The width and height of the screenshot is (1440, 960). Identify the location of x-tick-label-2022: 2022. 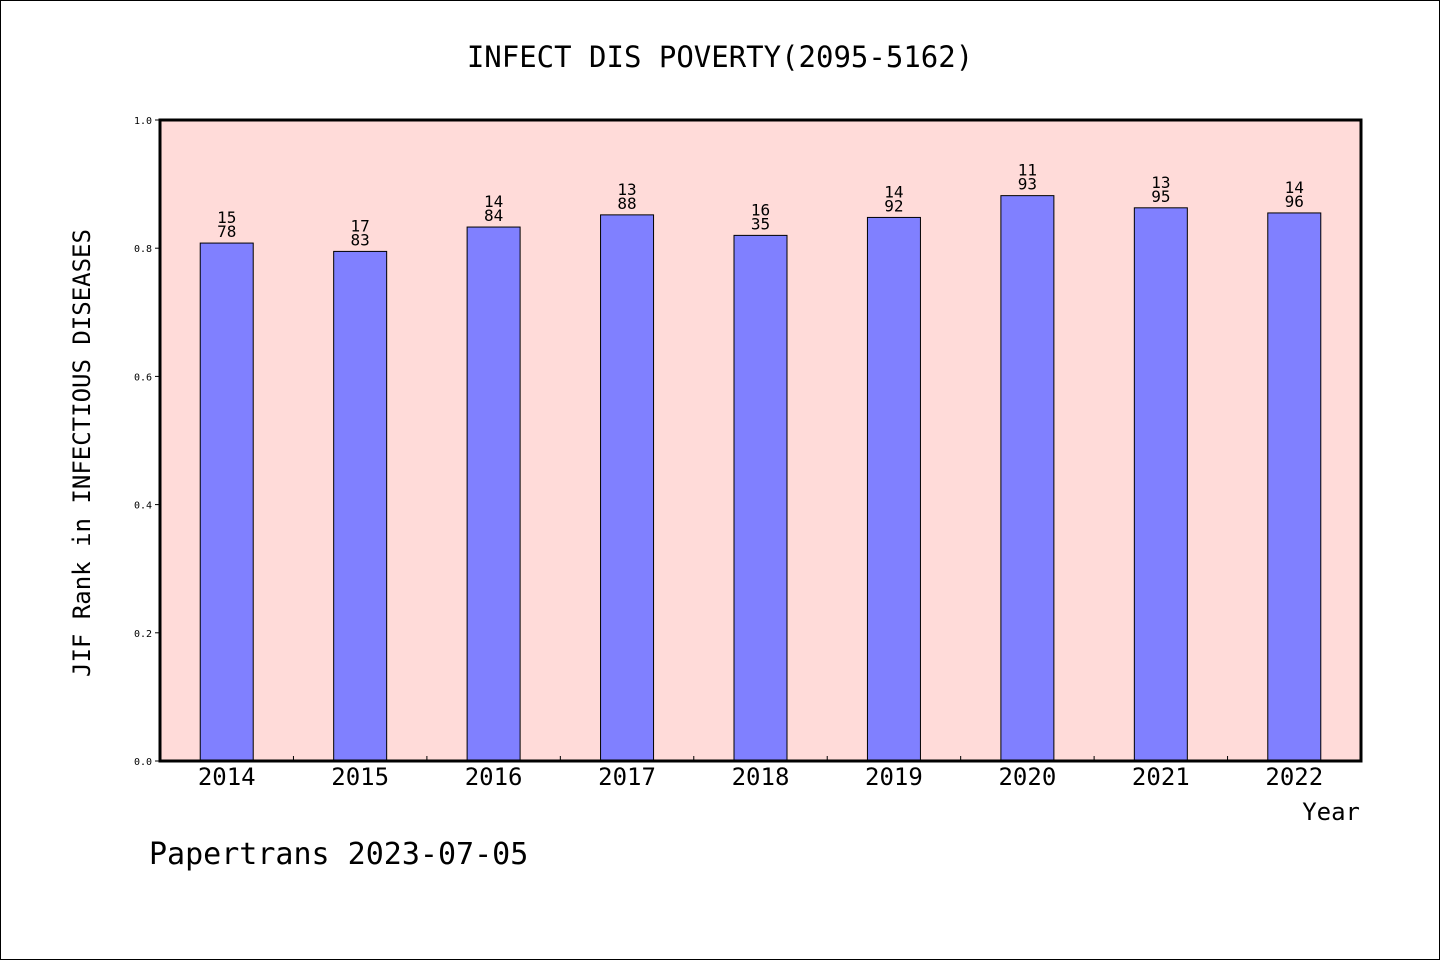
(1294, 777).